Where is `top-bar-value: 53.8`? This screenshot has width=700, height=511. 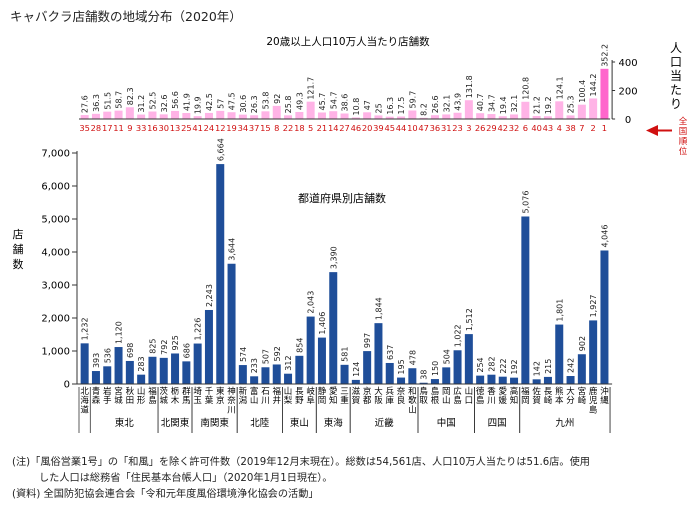
top-bar-value: 53.8 is located at coordinates (265, 101).